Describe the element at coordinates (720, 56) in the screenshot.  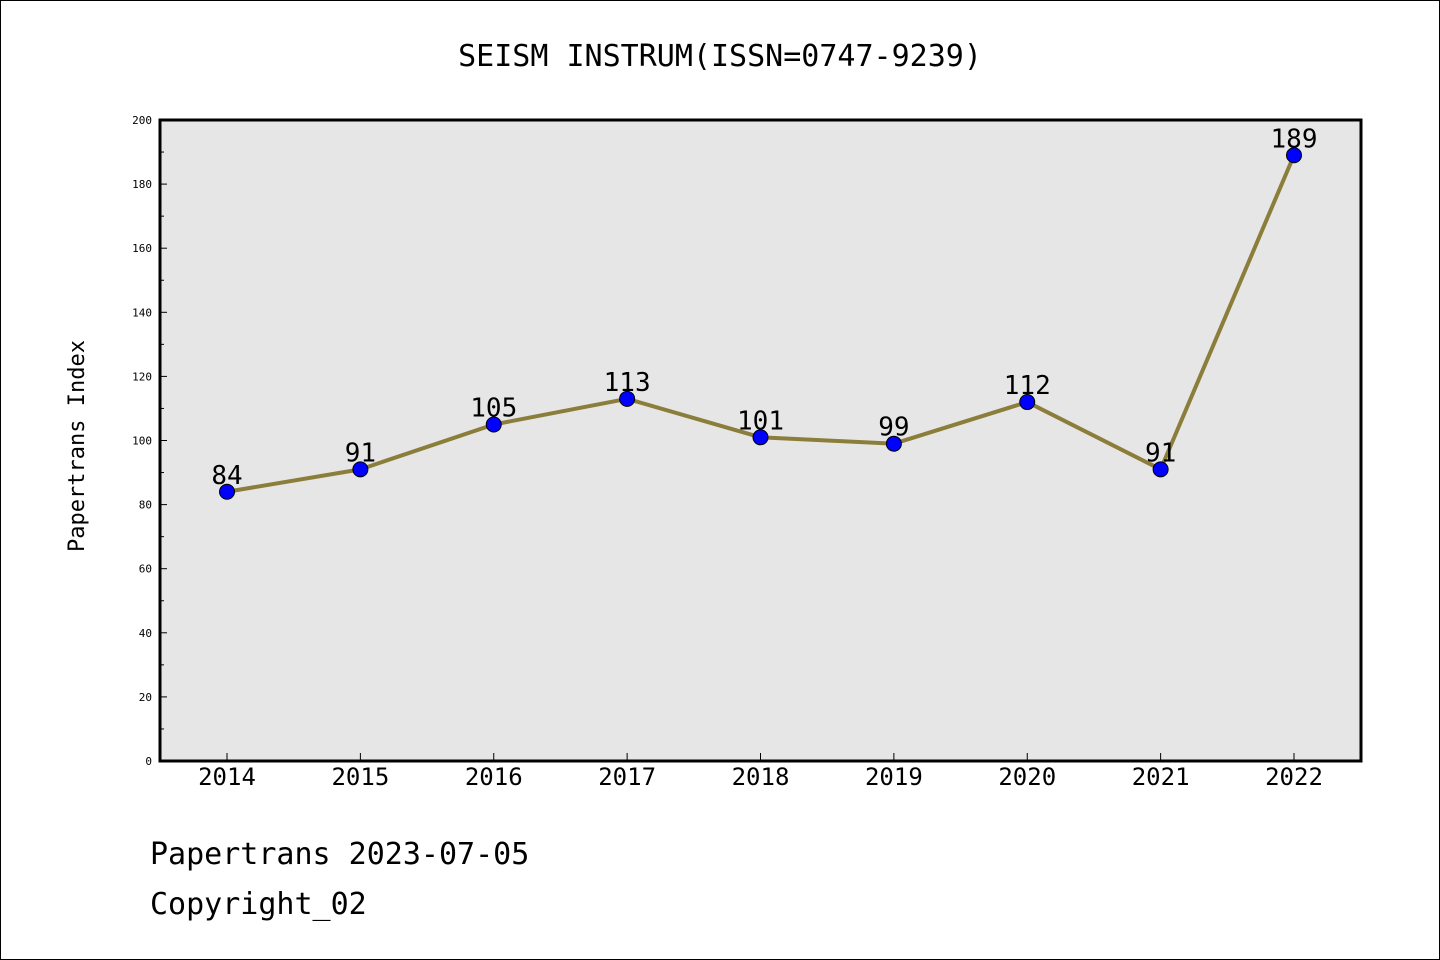
I see `chart-title: SEISM INSTRUM(ISSN=0747-9239)` at that location.